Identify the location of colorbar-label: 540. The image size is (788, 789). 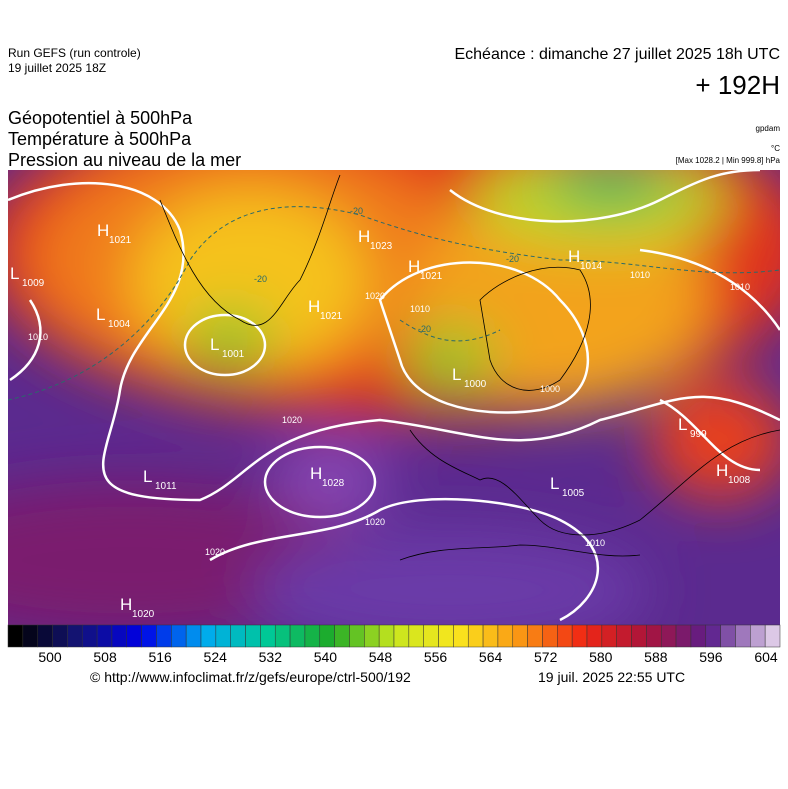
(326, 657).